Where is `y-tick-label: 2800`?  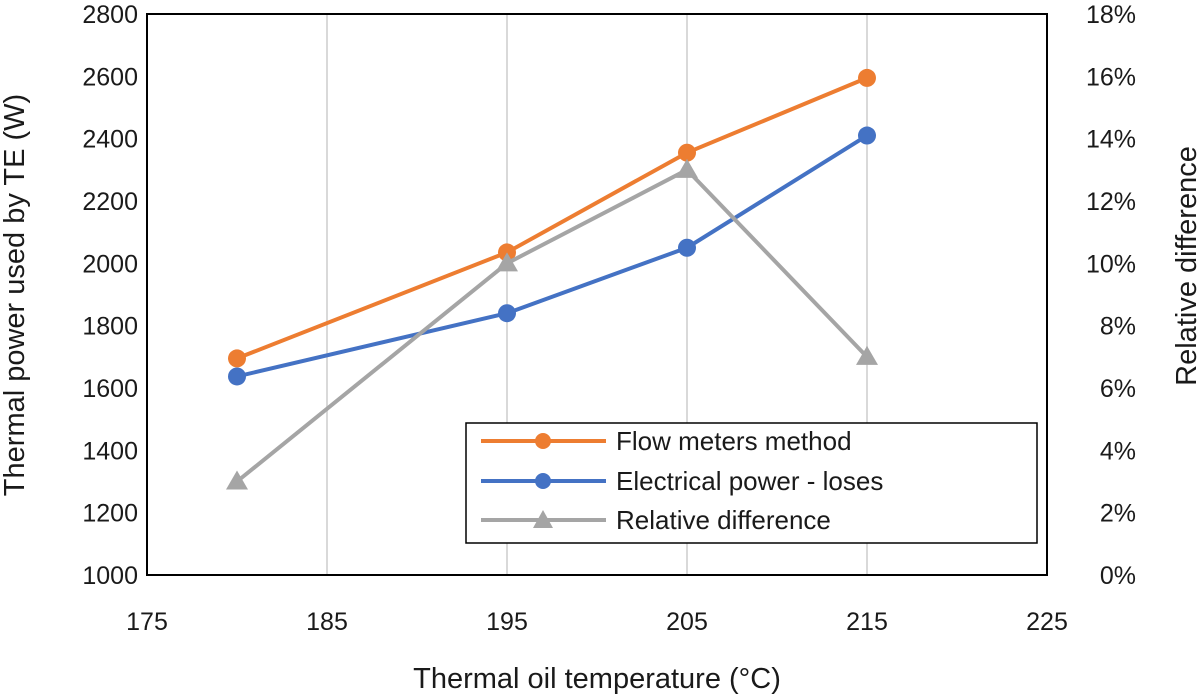
y-tick-label: 2800 is located at coordinates (110, 15).